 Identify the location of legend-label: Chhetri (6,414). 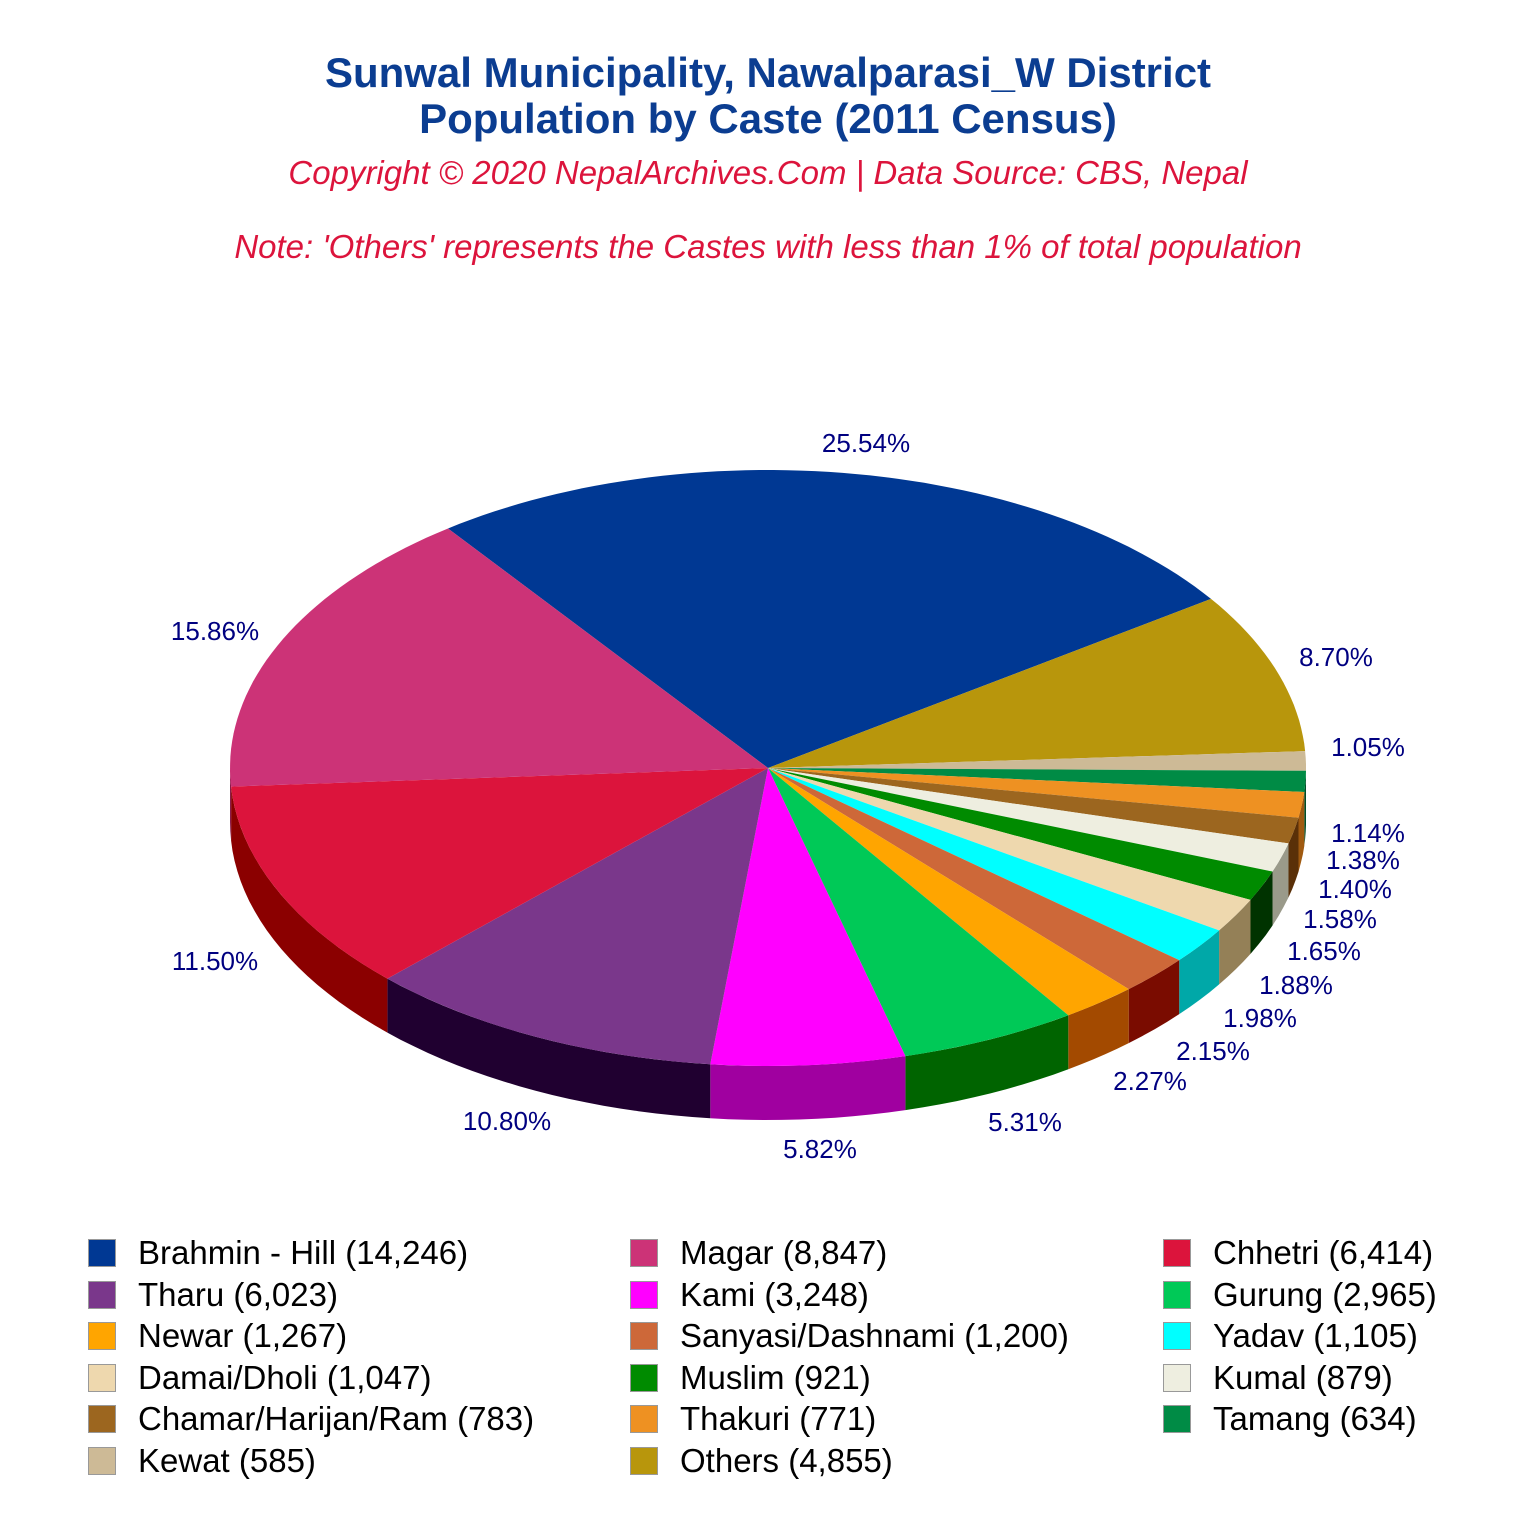
(1323, 1252).